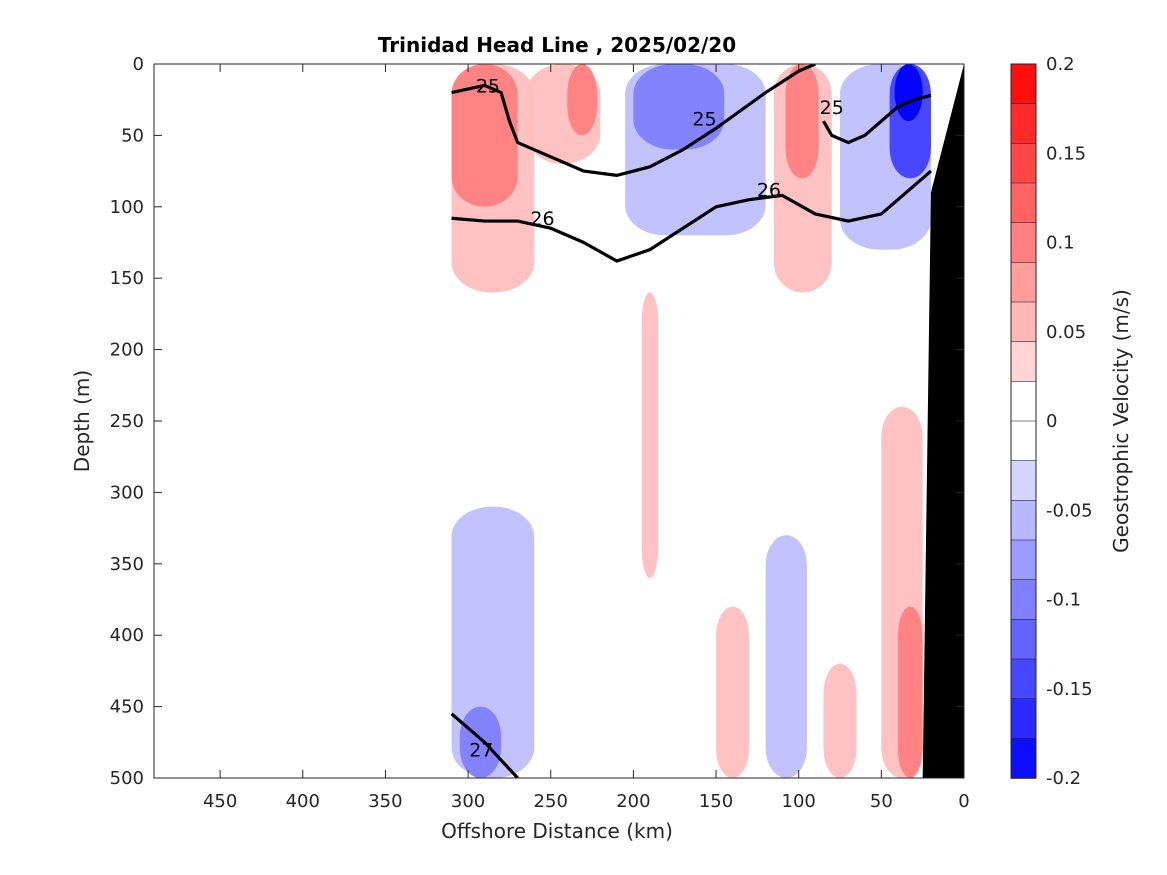 This screenshot has height=875, width=1167. Describe the element at coordinates (127, 635) in the screenshot. I see `y-tick-label: 400` at that location.